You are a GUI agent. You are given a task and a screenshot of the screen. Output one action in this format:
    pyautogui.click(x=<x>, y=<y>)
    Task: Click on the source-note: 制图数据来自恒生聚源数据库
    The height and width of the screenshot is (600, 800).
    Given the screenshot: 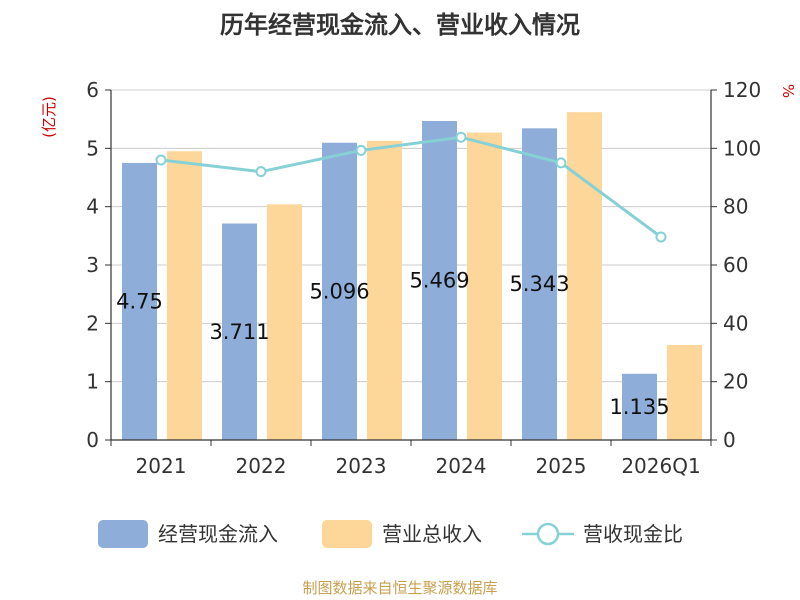 What is the action you would take?
    pyautogui.click(x=399, y=588)
    